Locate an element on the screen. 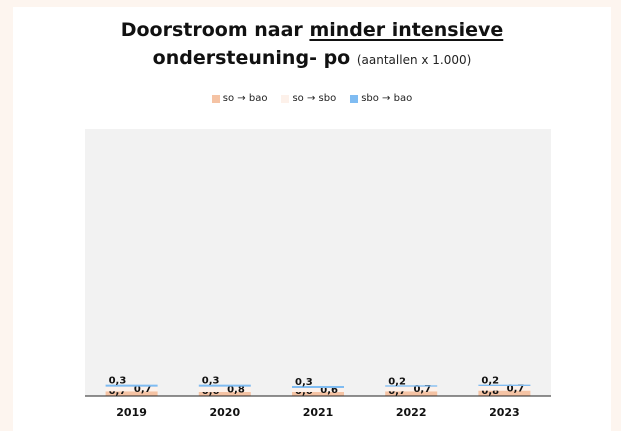  legend-label-0: so → bao is located at coordinates (245, 98).